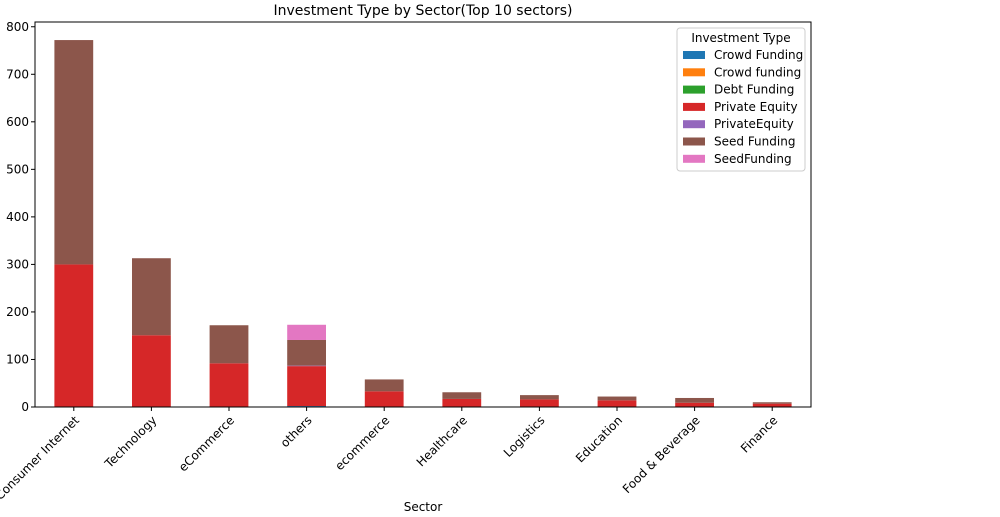 The height and width of the screenshot is (517, 1000). What do you see at coordinates (661, 454) in the screenshot?
I see `x-tick-label: Food & Beverage` at bounding box center [661, 454].